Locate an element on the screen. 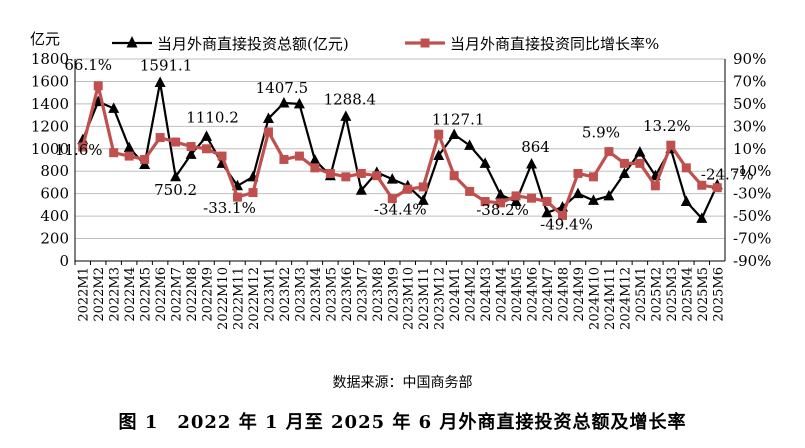  left-axis-unit: 亿元 is located at coordinates (45, 39).